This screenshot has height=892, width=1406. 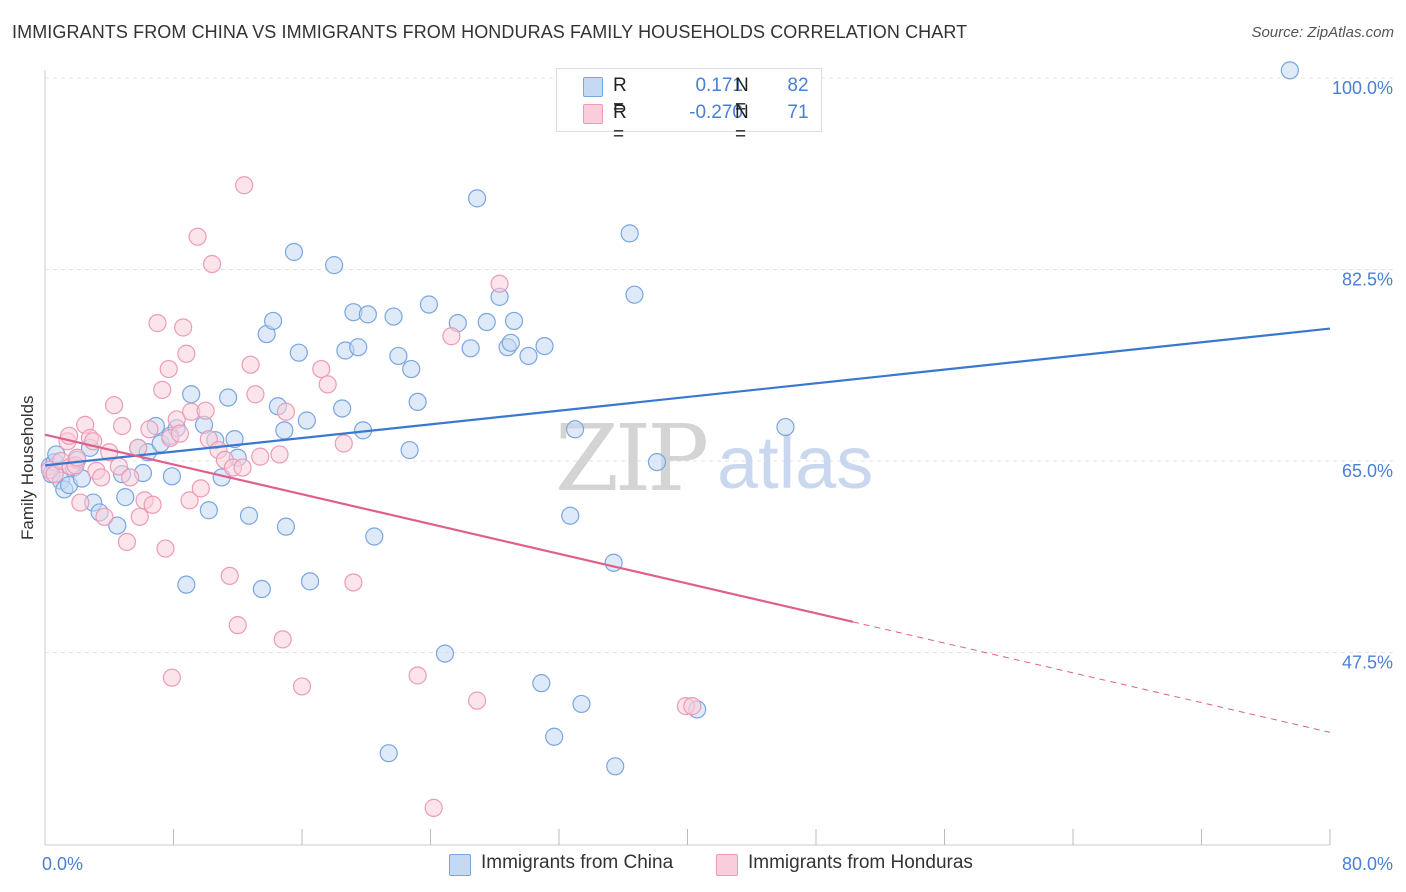 I want to click on legend-label-honduras: Immigrants from Honduras, so click(x=860, y=862).